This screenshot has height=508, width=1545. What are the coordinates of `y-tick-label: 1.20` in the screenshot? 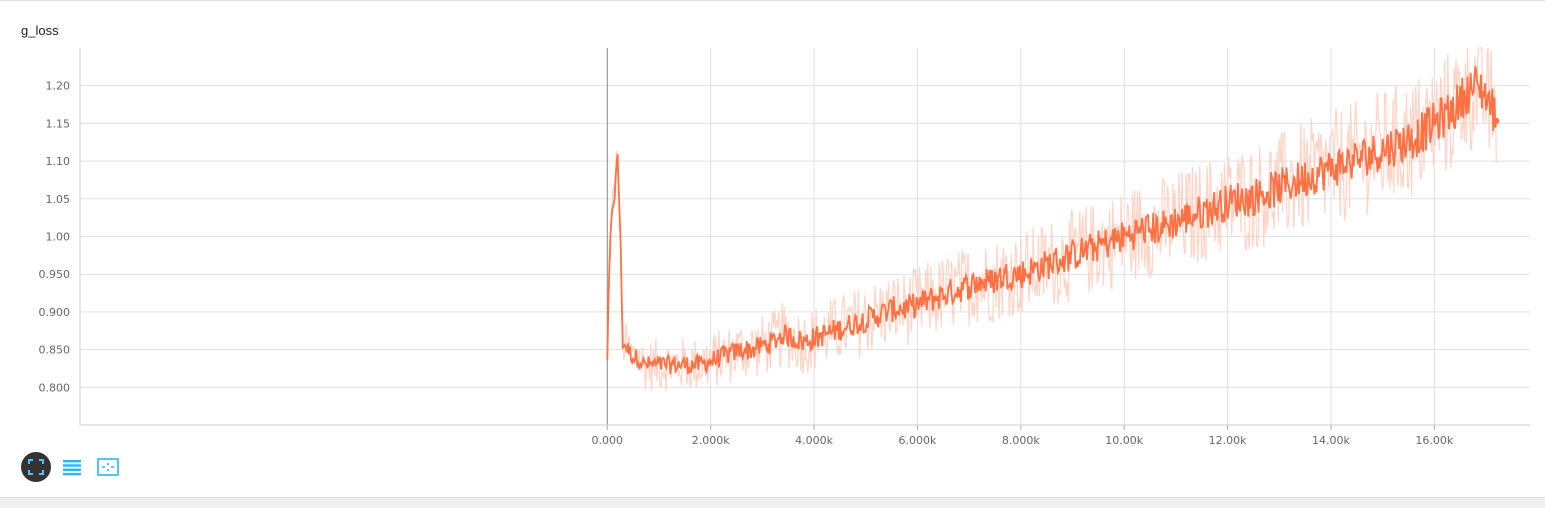 It's located at (58, 86).